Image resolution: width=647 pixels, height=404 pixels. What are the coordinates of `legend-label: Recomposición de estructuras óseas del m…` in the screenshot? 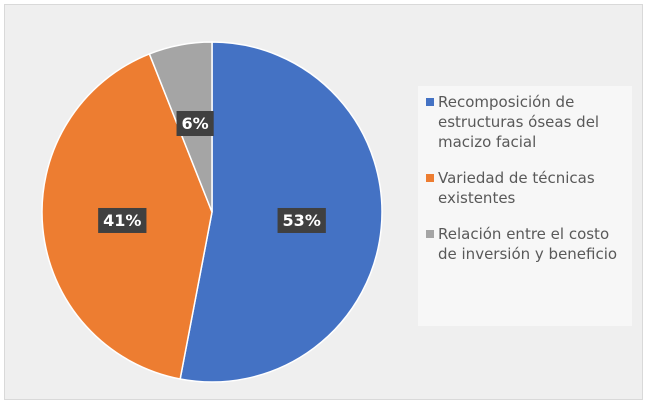 It's located at (519, 122).